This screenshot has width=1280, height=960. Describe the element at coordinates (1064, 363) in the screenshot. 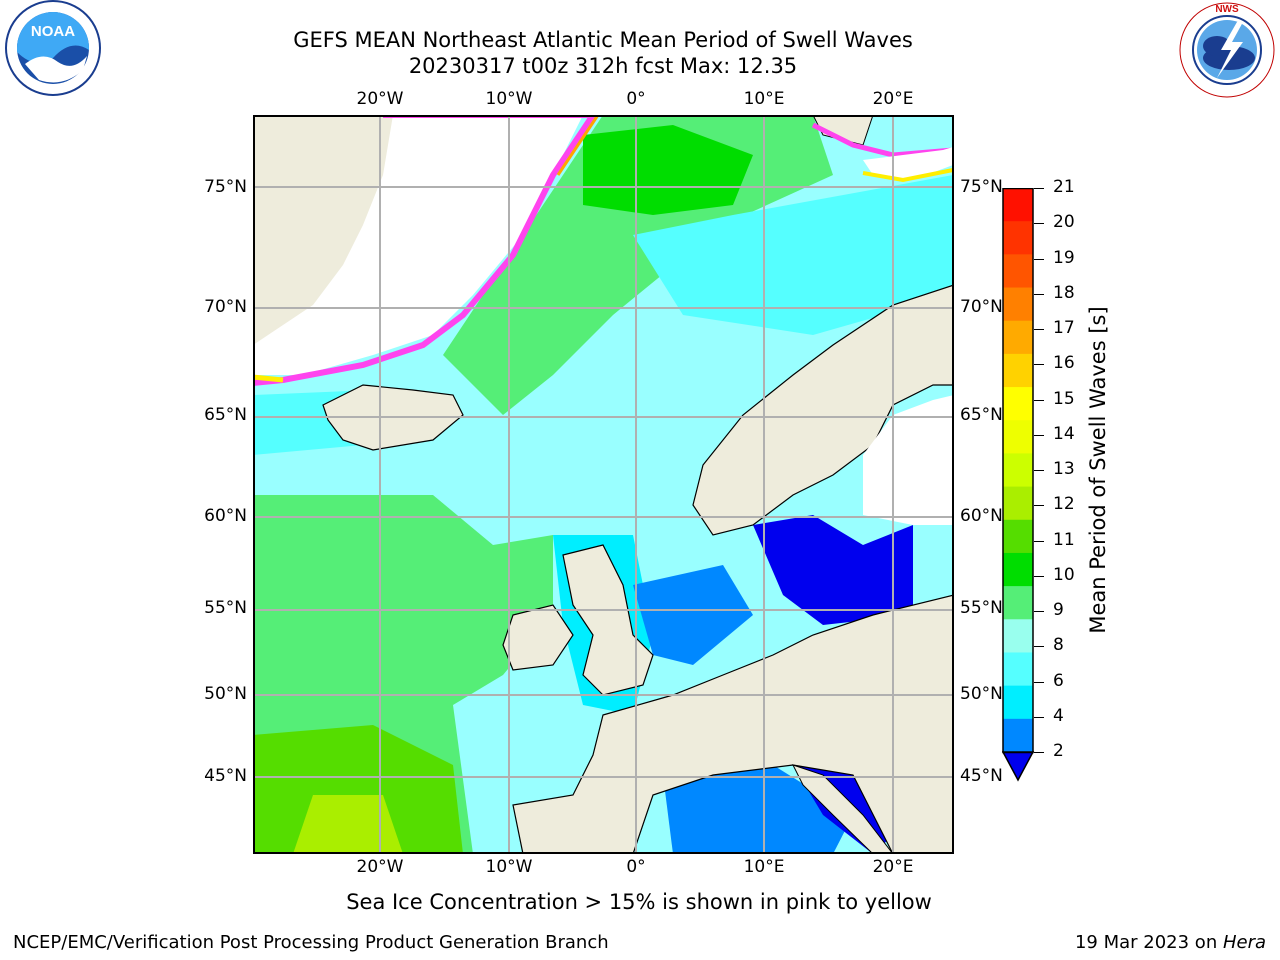

I see `colorbar-tick-label: 16` at that location.